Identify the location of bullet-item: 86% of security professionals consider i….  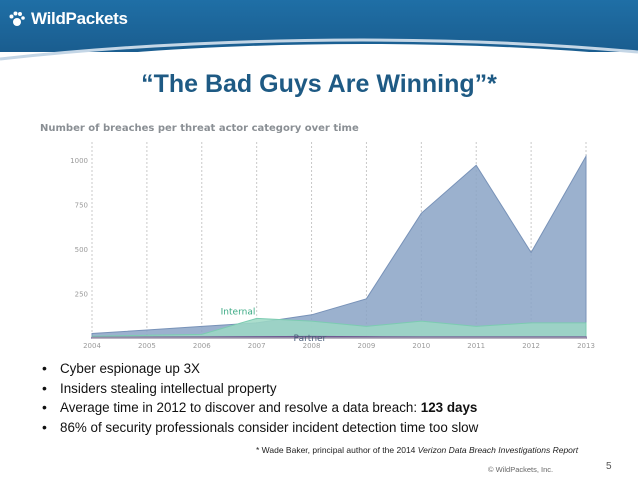
(320, 428).